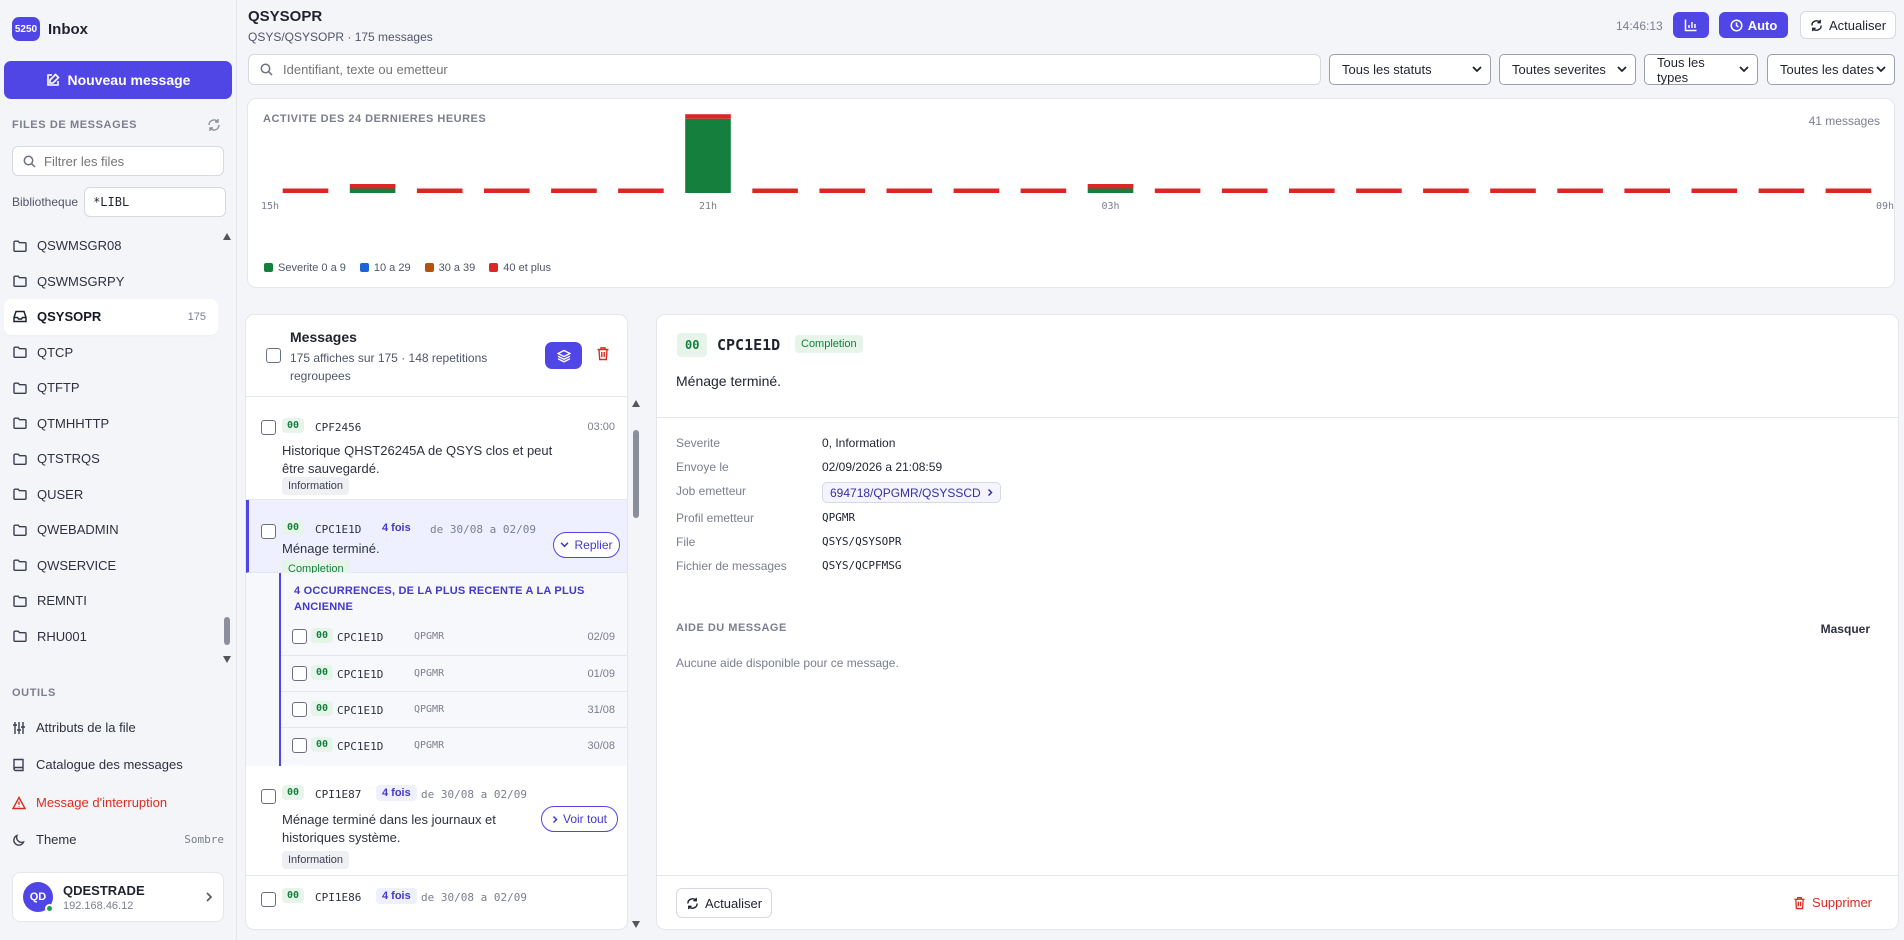 The width and height of the screenshot is (1904, 940). What do you see at coordinates (360, 746) in the screenshot?
I see `message-id: CPC1E1D` at bounding box center [360, 746].